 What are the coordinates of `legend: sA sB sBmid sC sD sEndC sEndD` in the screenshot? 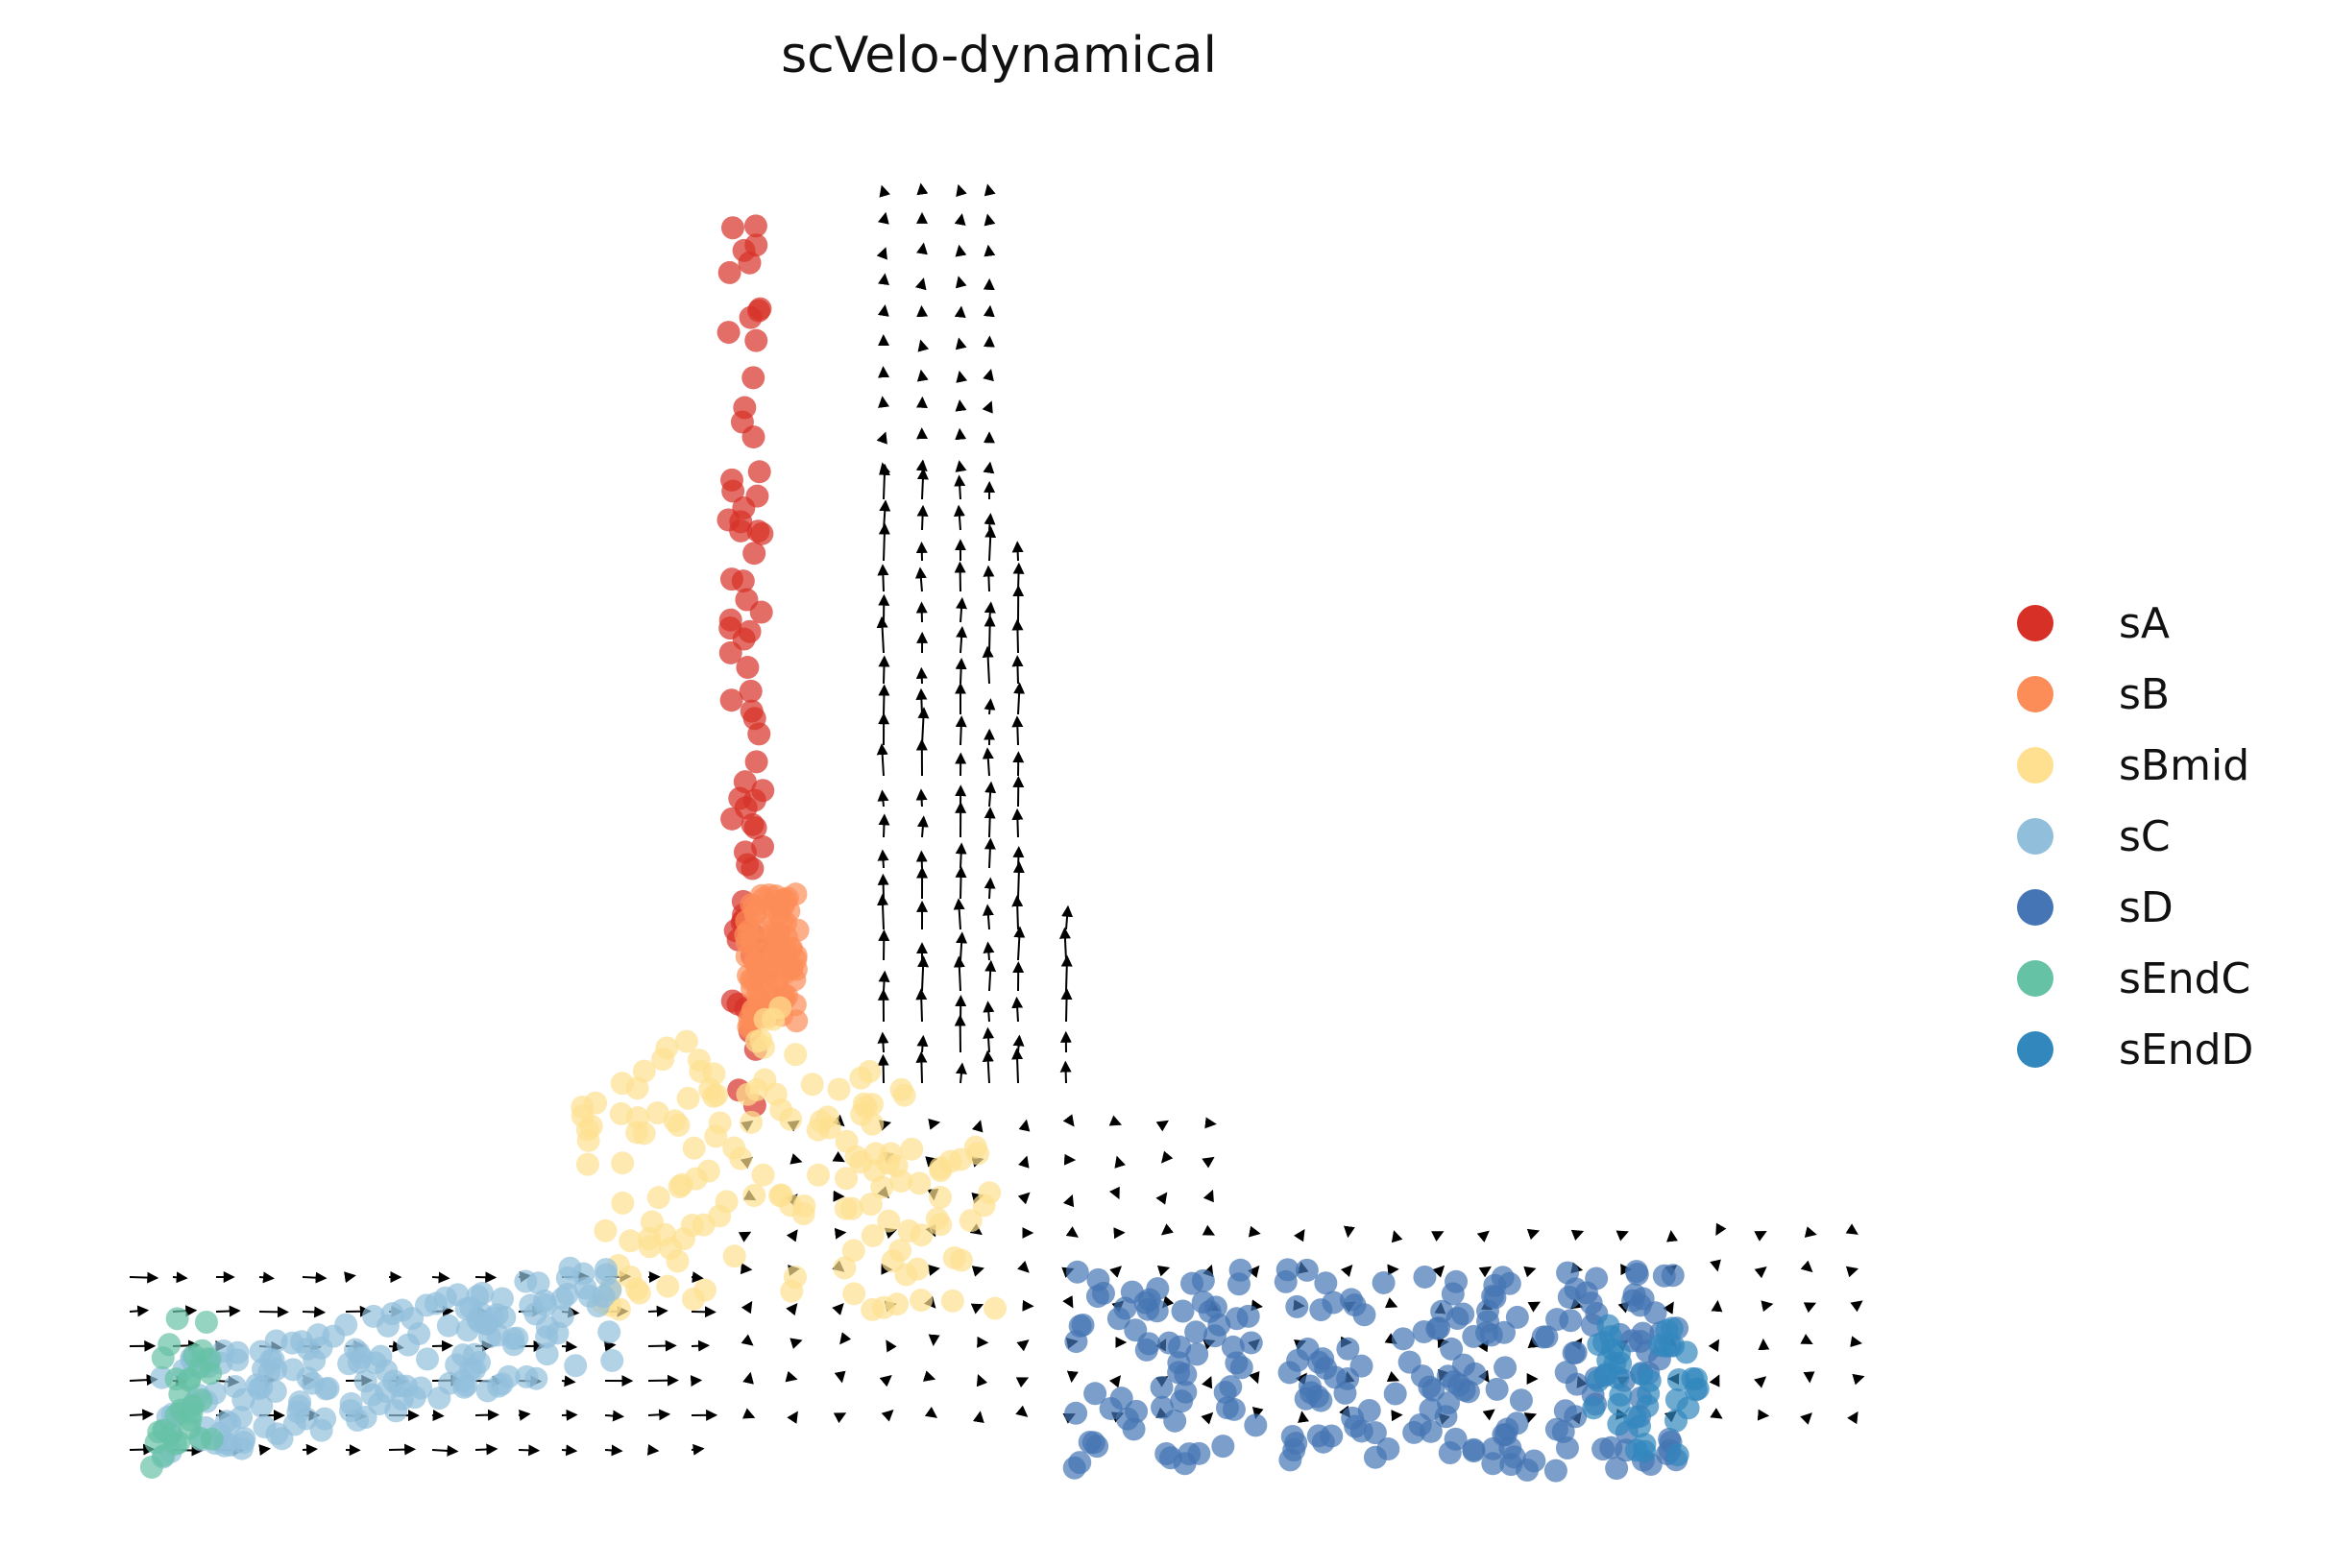 It's located at (2135, 836).